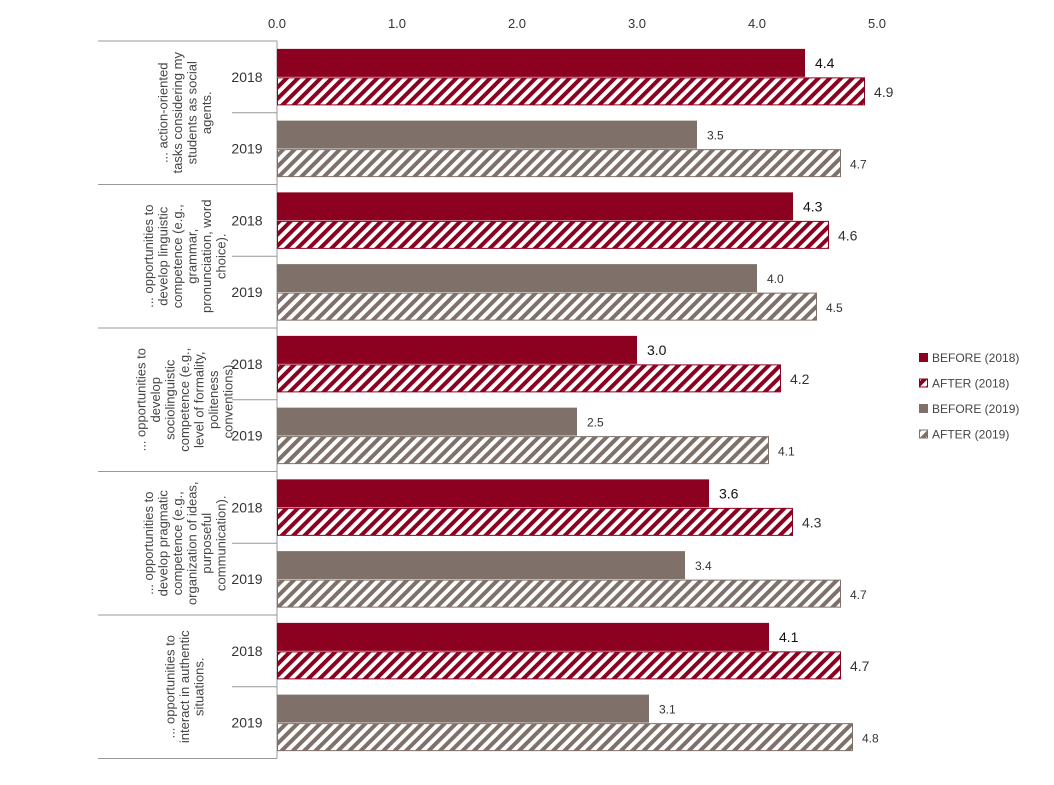  Describe the element at coordinates (848, 235) in the screenshot. I see `value-label-after: 4.6` at that location.